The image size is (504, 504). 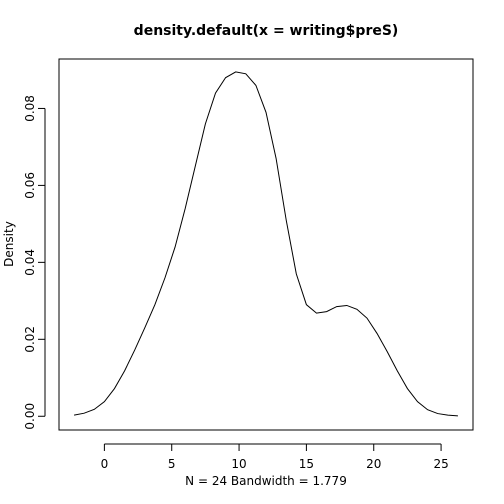 I want to click on y-tick-label: 0.06, so click(x=30, y=185).